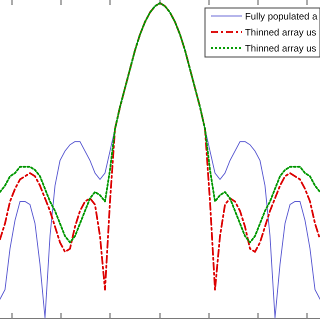  I want to click on legend-label: Fully populated a, so click(281, 17).